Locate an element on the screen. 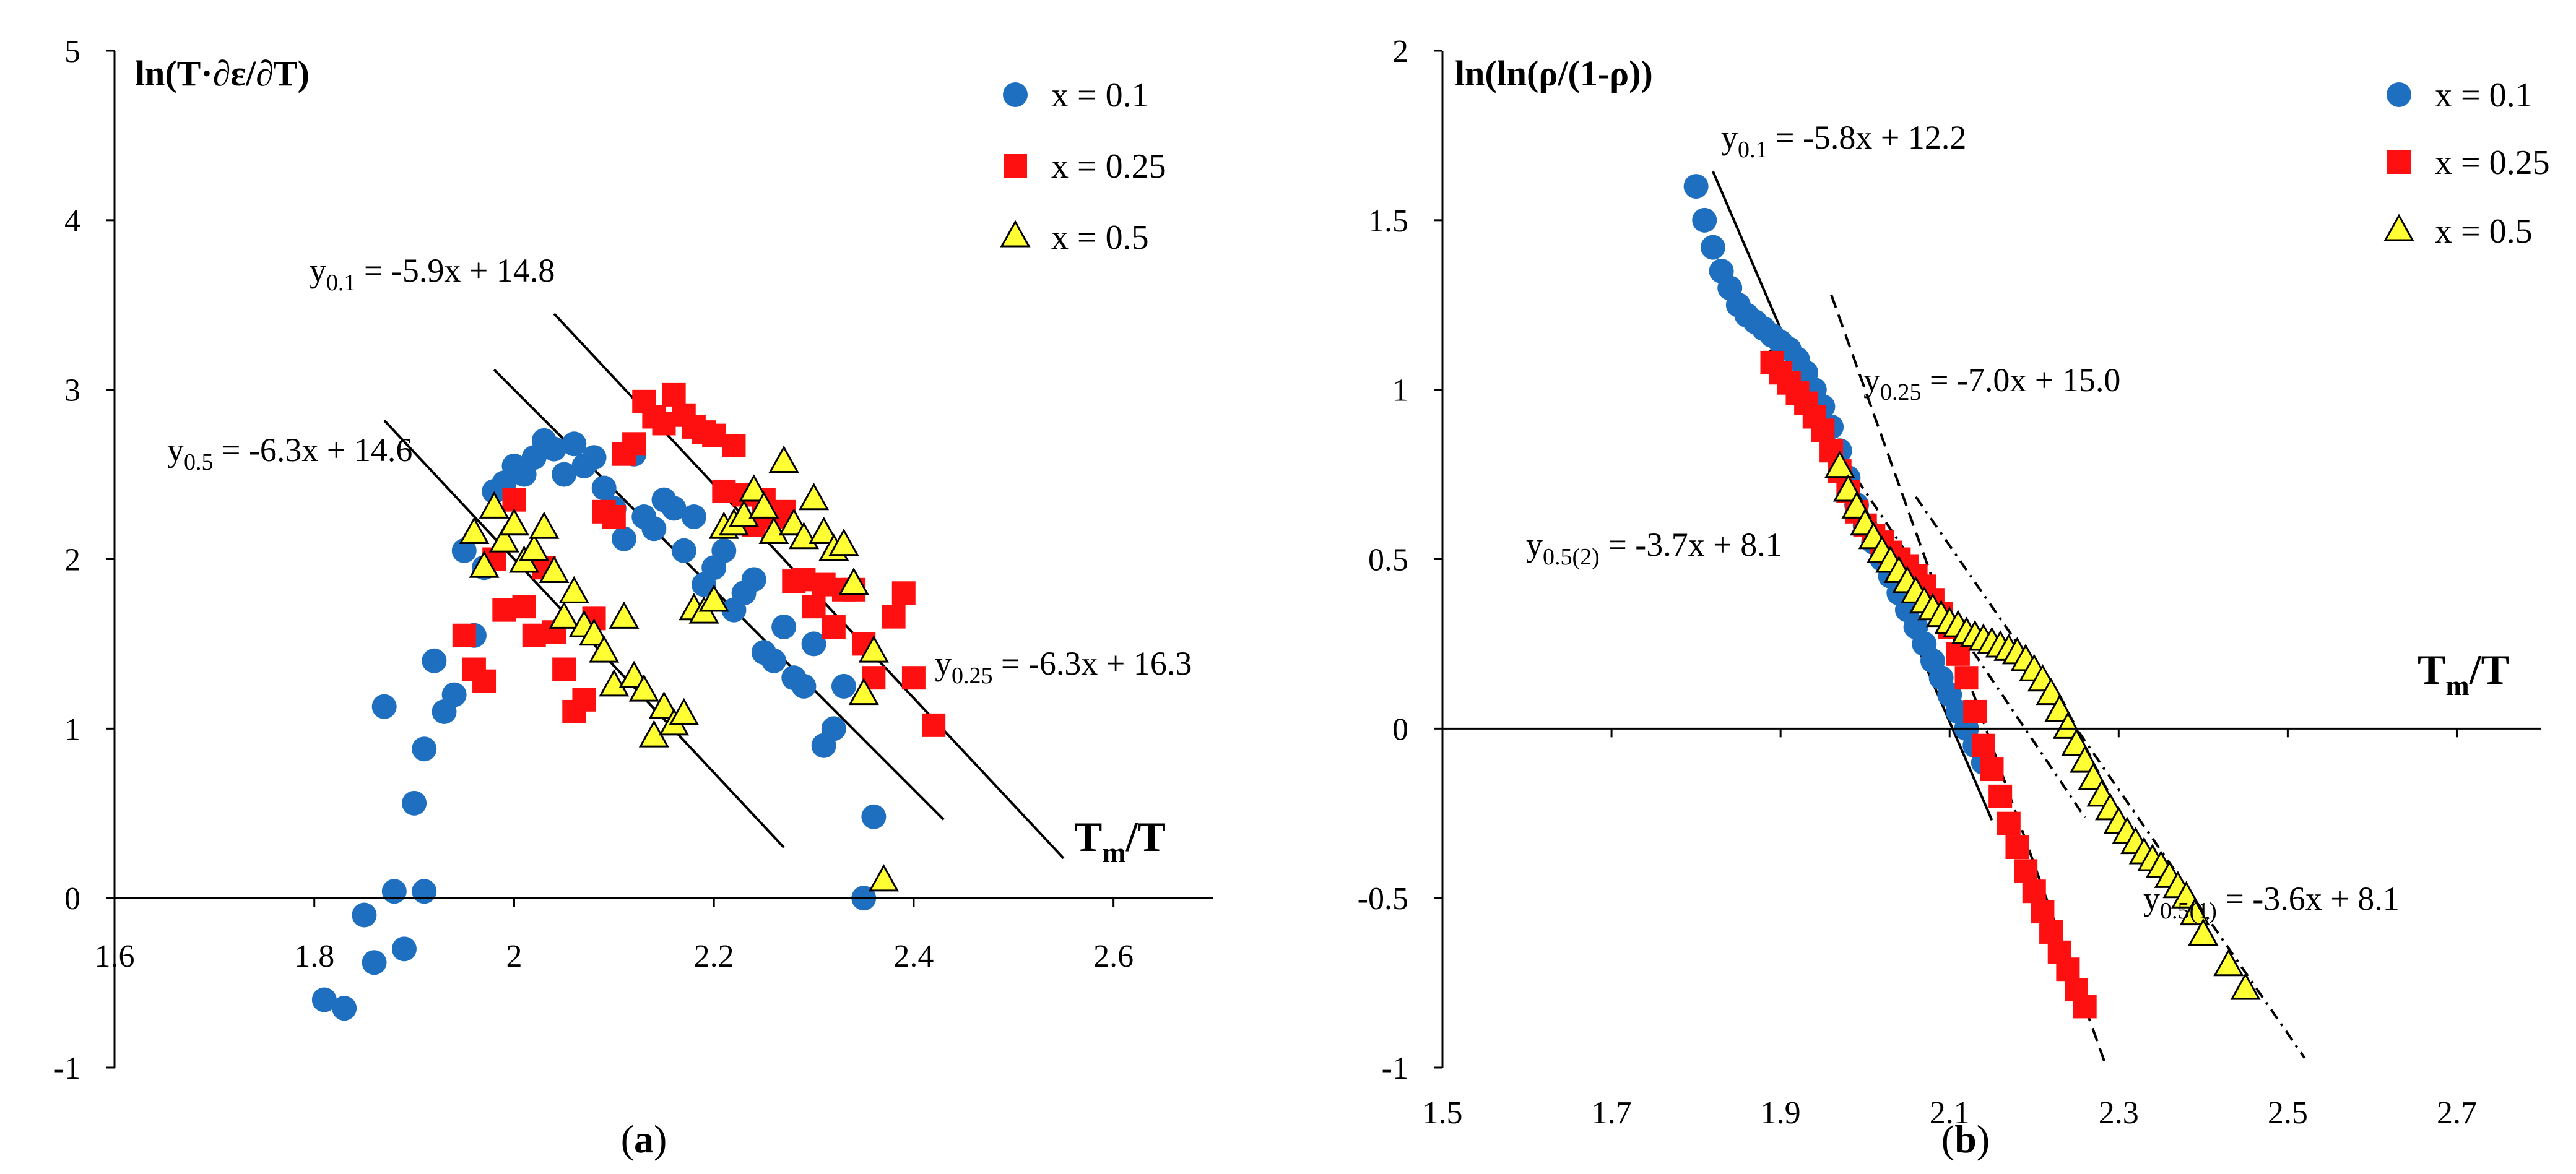  fit-equation: y0.1 = -5.8x + 12.2 is located at coordinates (1843, 141).